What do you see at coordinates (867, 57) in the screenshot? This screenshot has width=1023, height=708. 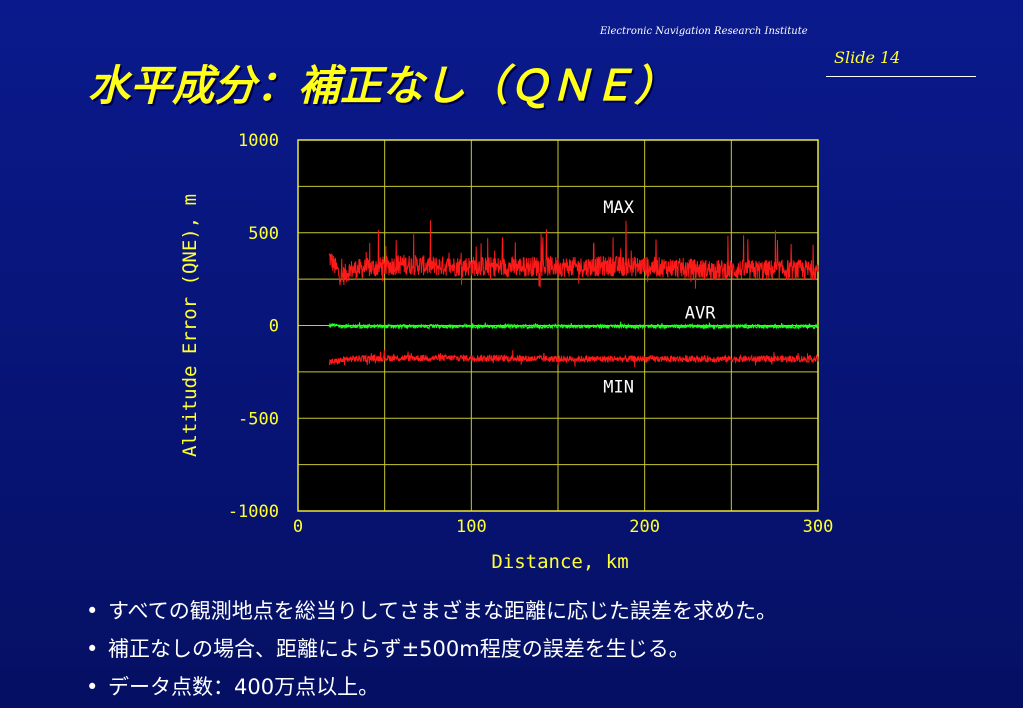 I see `slide-number: Slide 14` at bounding box center [867, 57].